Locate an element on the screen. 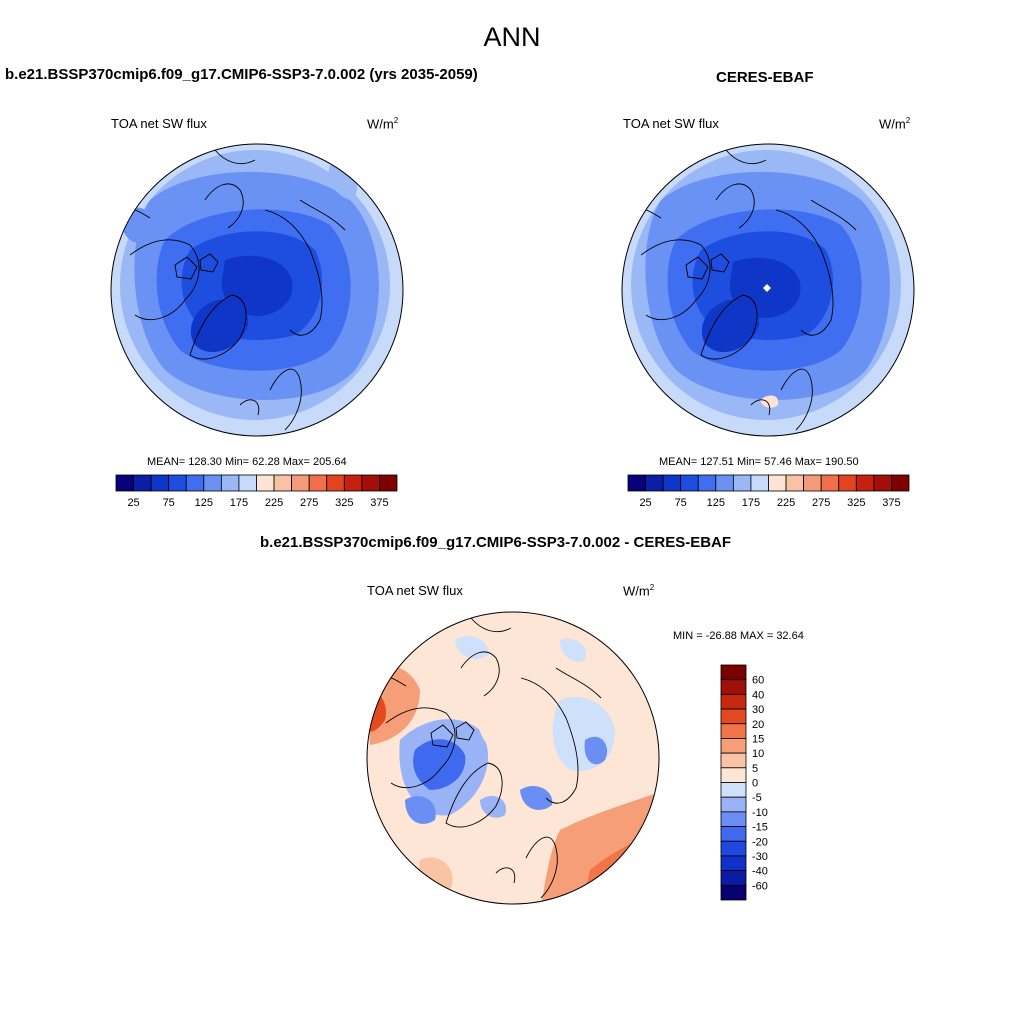 The image size is (1024, 1024). panel-1-units: W/m2 is located at coordinates (383, 124).